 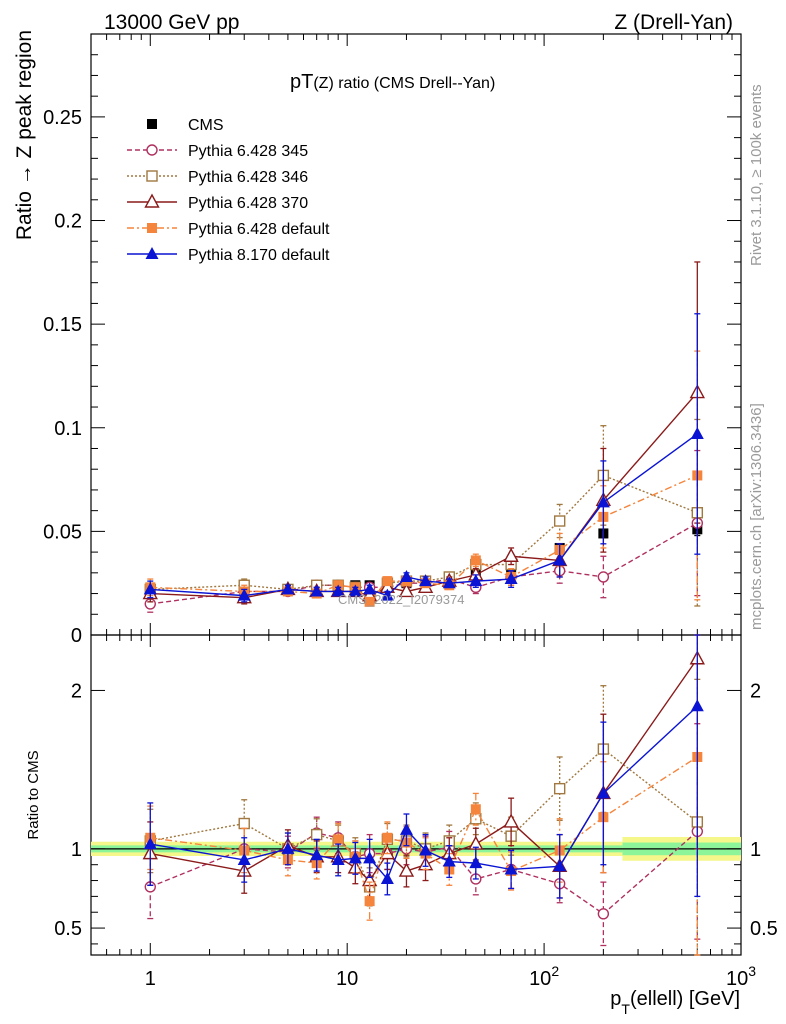 What do you see at coordinates (68, 429) in the screenshot?
I see `y-tick-label: 0.1` at bounding box center [68, 429].